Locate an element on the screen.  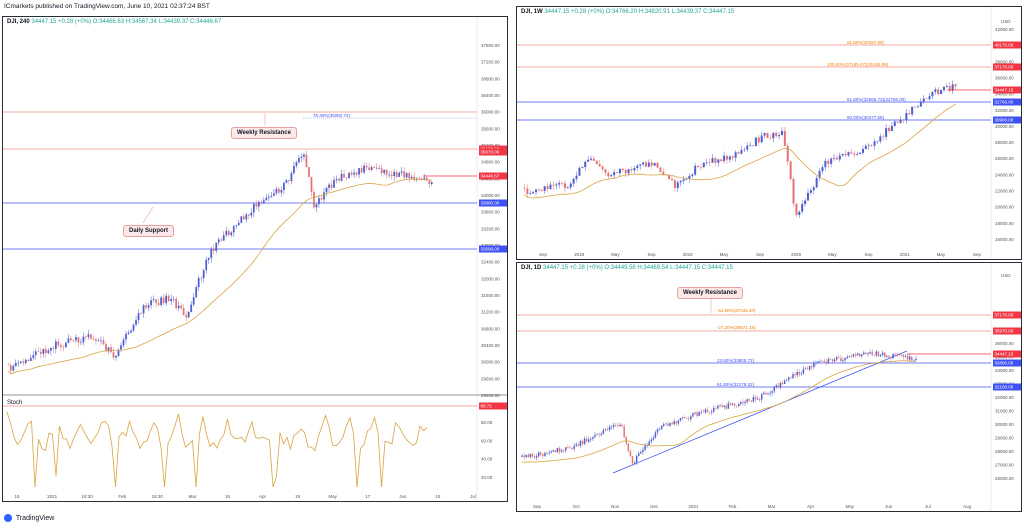
stoch-line is located at coordinates (217, 449).